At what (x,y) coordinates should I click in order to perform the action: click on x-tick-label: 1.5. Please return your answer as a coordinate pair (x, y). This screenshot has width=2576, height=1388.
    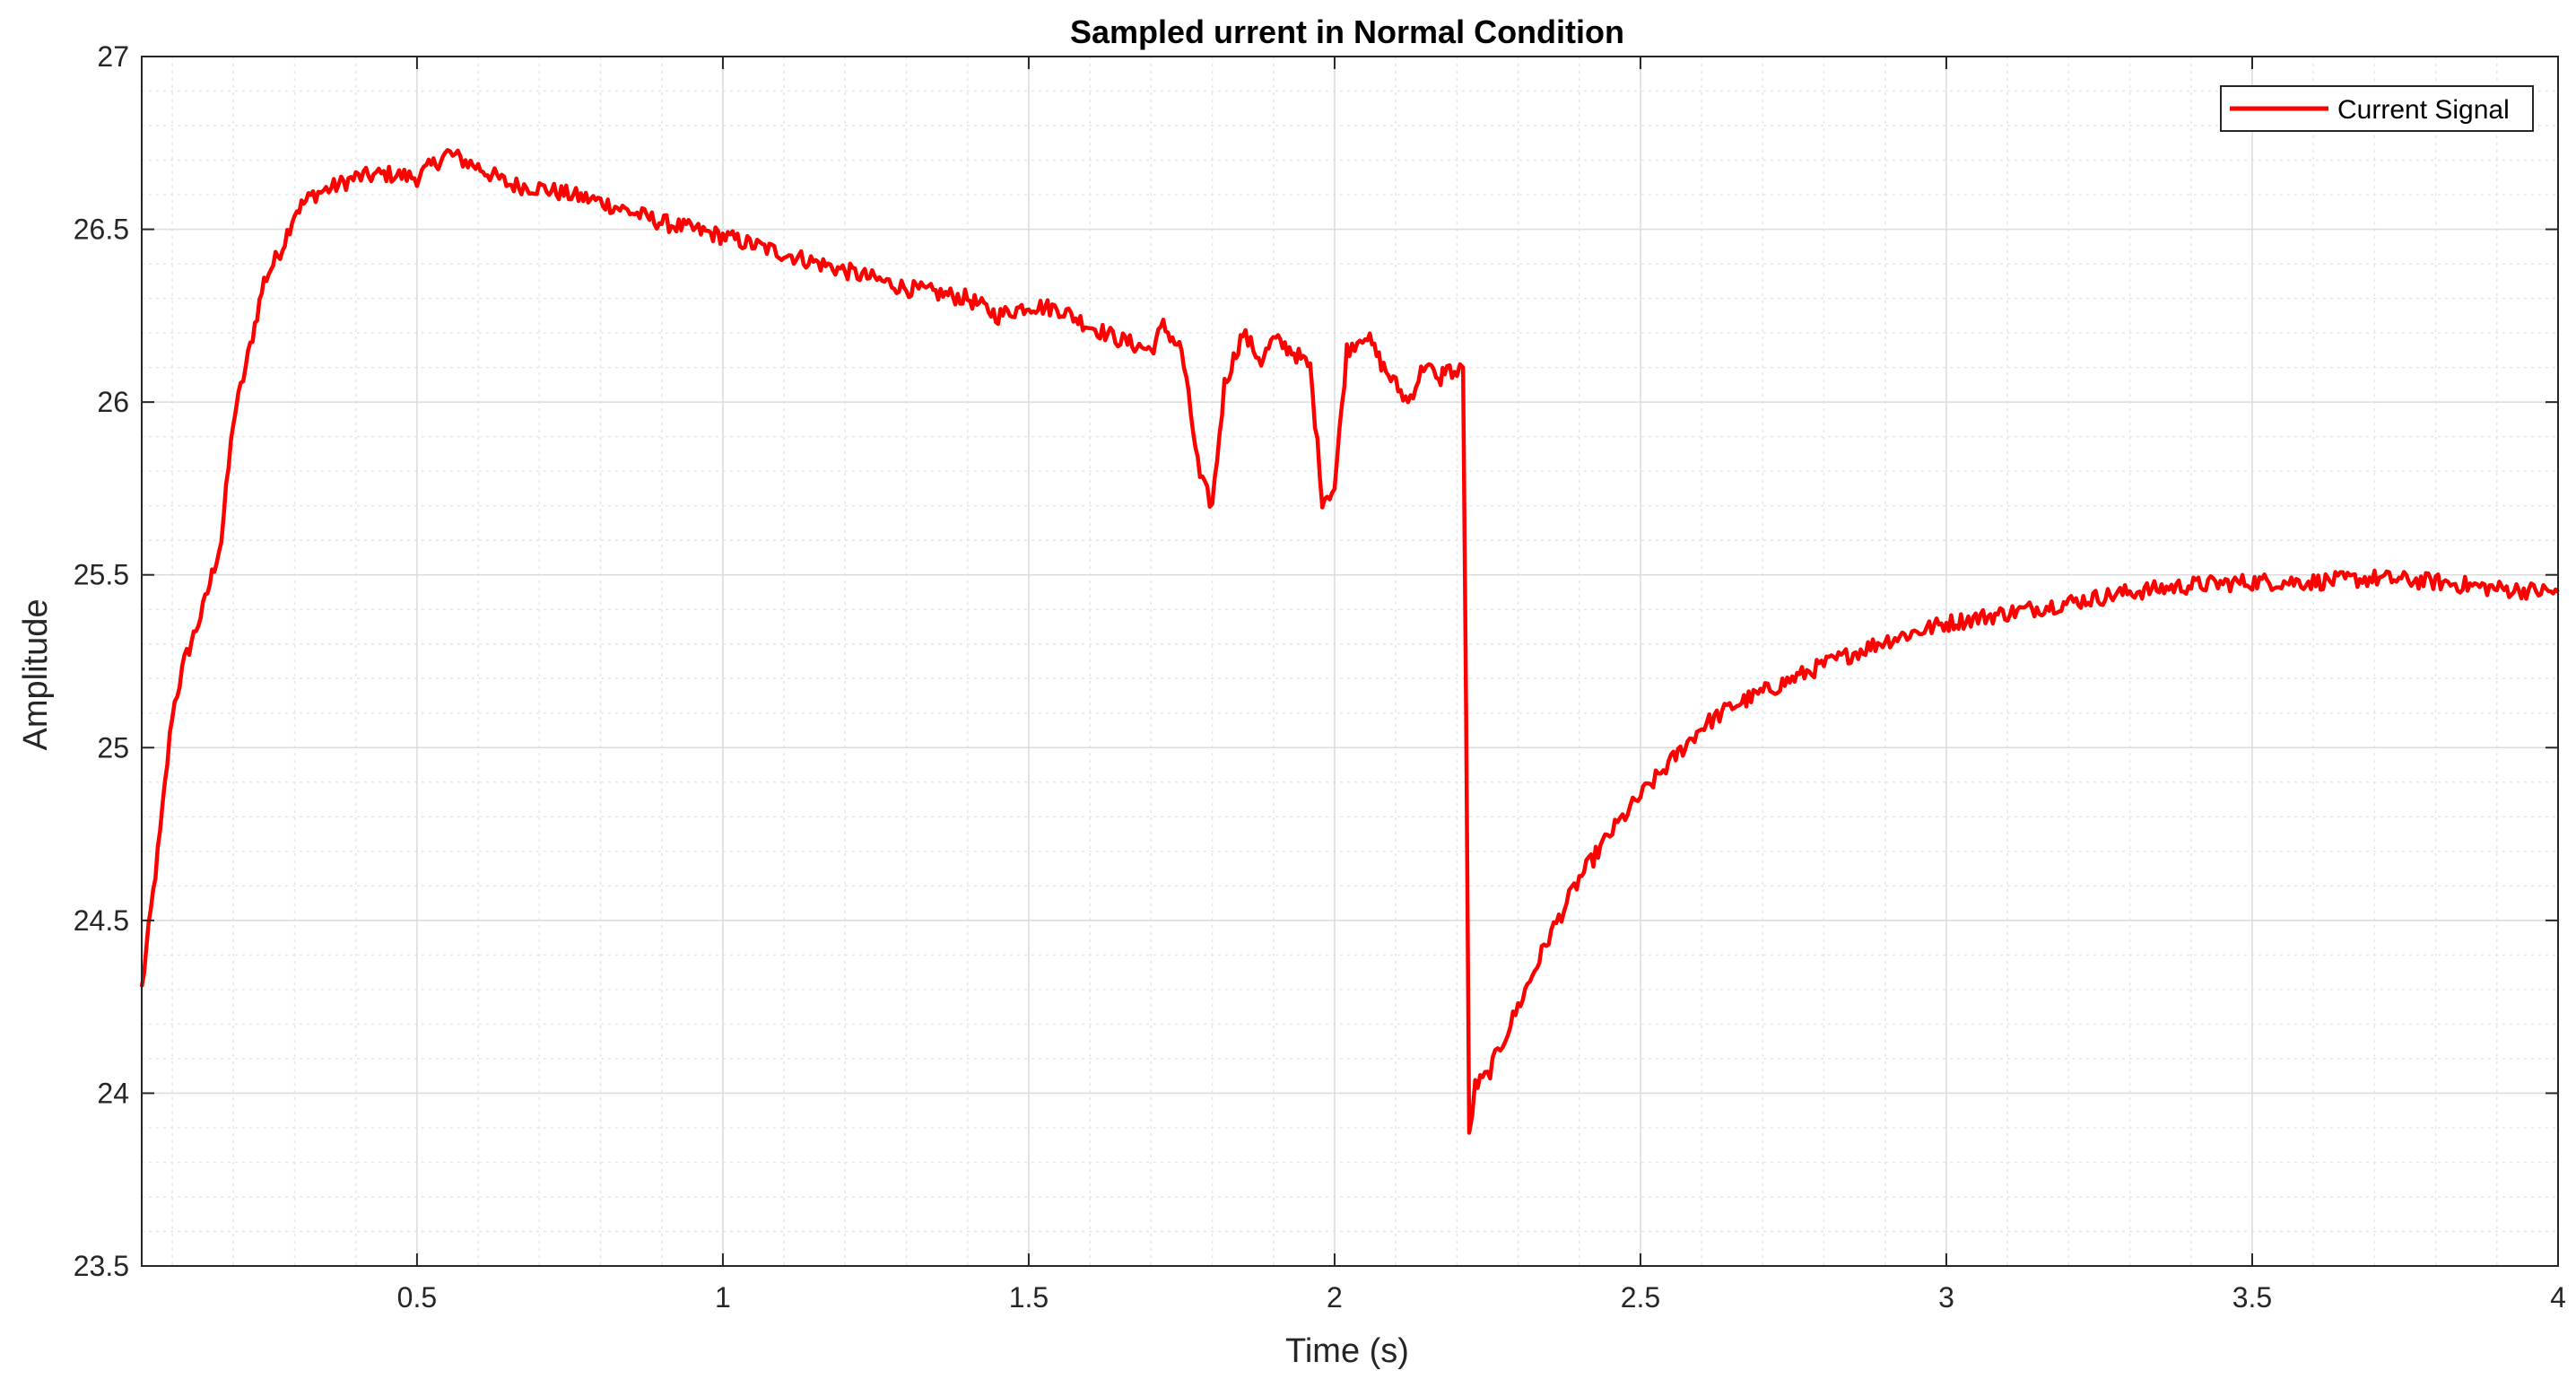
    Looking at the image, I should click on (1029, 1298).